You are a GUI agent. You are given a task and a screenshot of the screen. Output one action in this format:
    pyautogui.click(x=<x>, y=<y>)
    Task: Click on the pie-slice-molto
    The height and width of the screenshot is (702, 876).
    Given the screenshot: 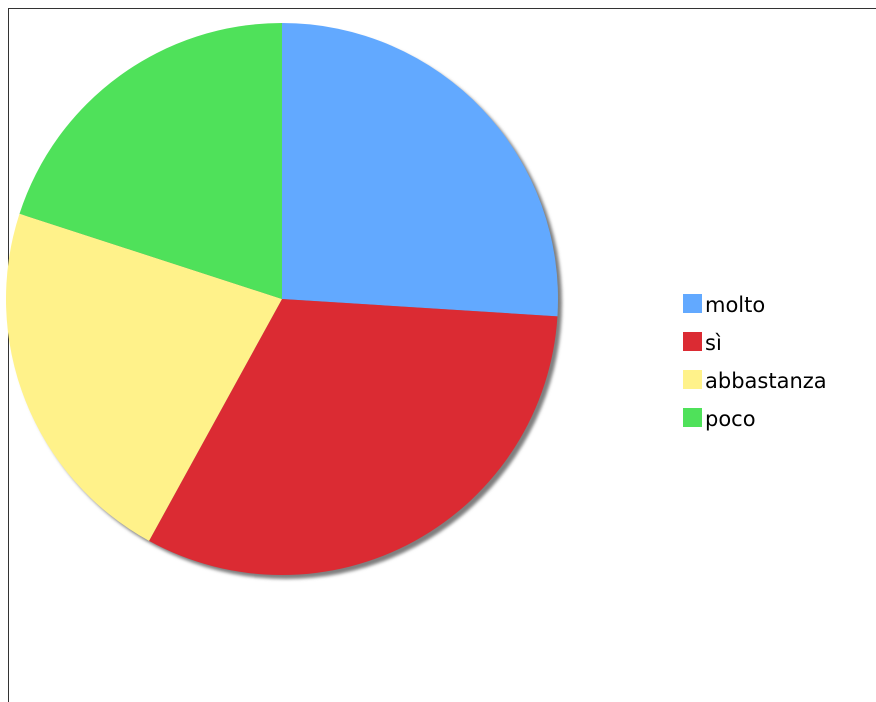 What is the action you would take?
    pyautogui.click(x=420, y=170)
    